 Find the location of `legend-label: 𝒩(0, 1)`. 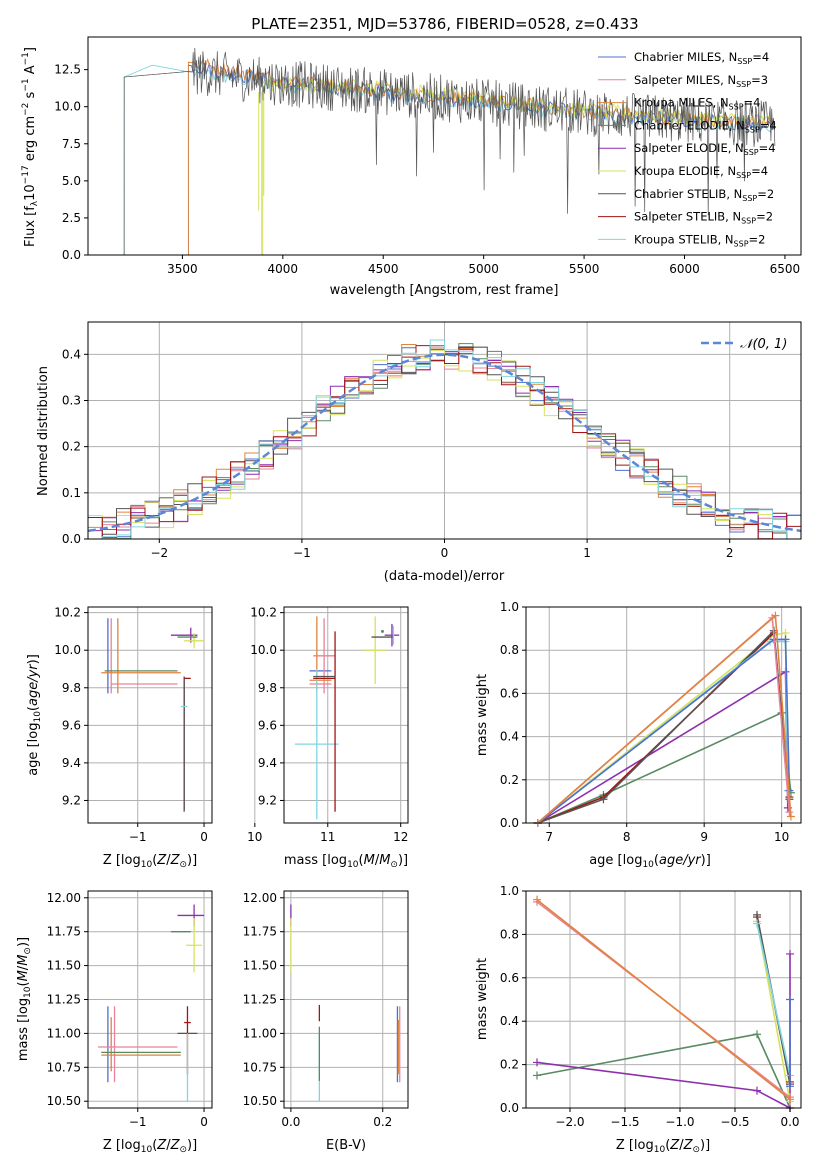

legend-label: 𝒩(0, 1) is located at coordinates (763, 344).